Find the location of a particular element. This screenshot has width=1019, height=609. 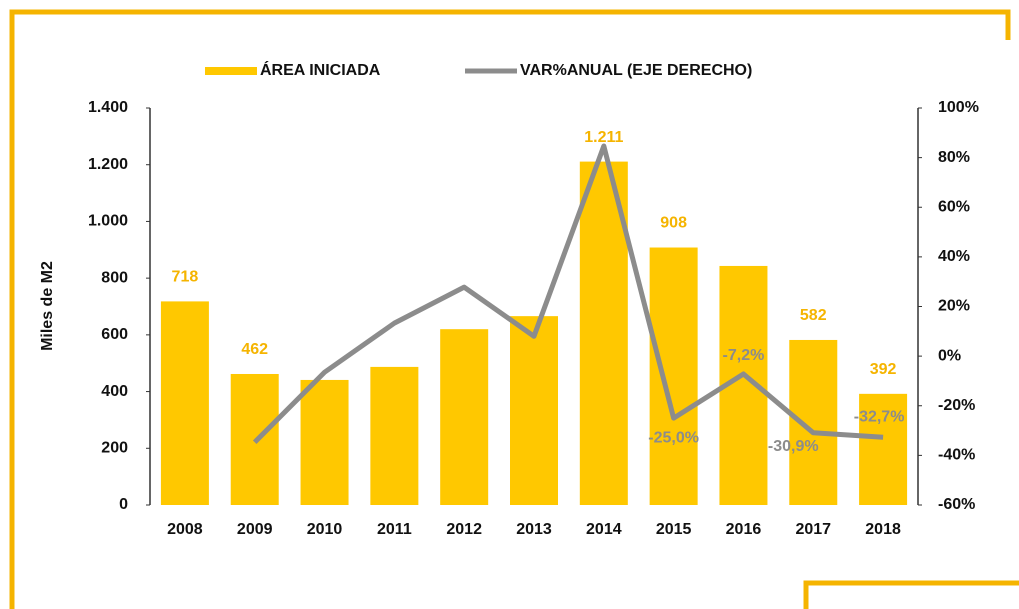

x-tick-label: 2009 is located at coordinates (255, 529).